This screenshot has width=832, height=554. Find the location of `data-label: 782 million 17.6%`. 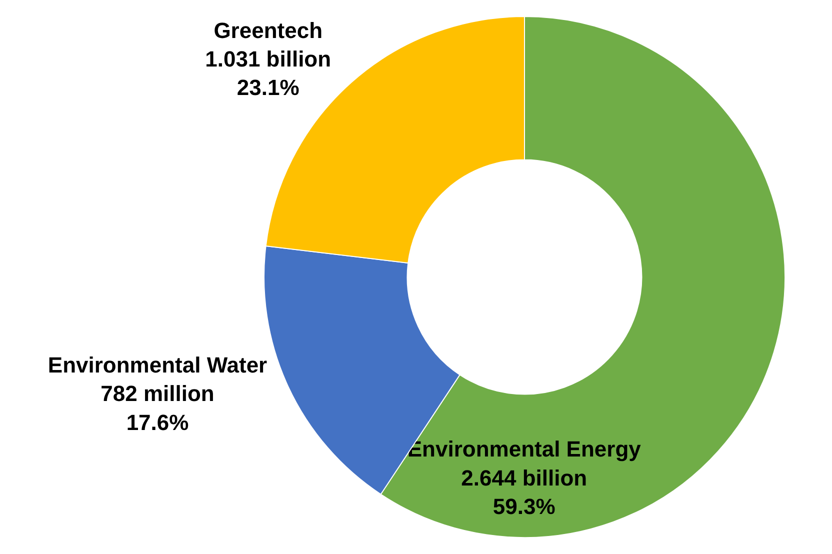

data-label: 782 million 17.6% is located at coordinates (157, 408).